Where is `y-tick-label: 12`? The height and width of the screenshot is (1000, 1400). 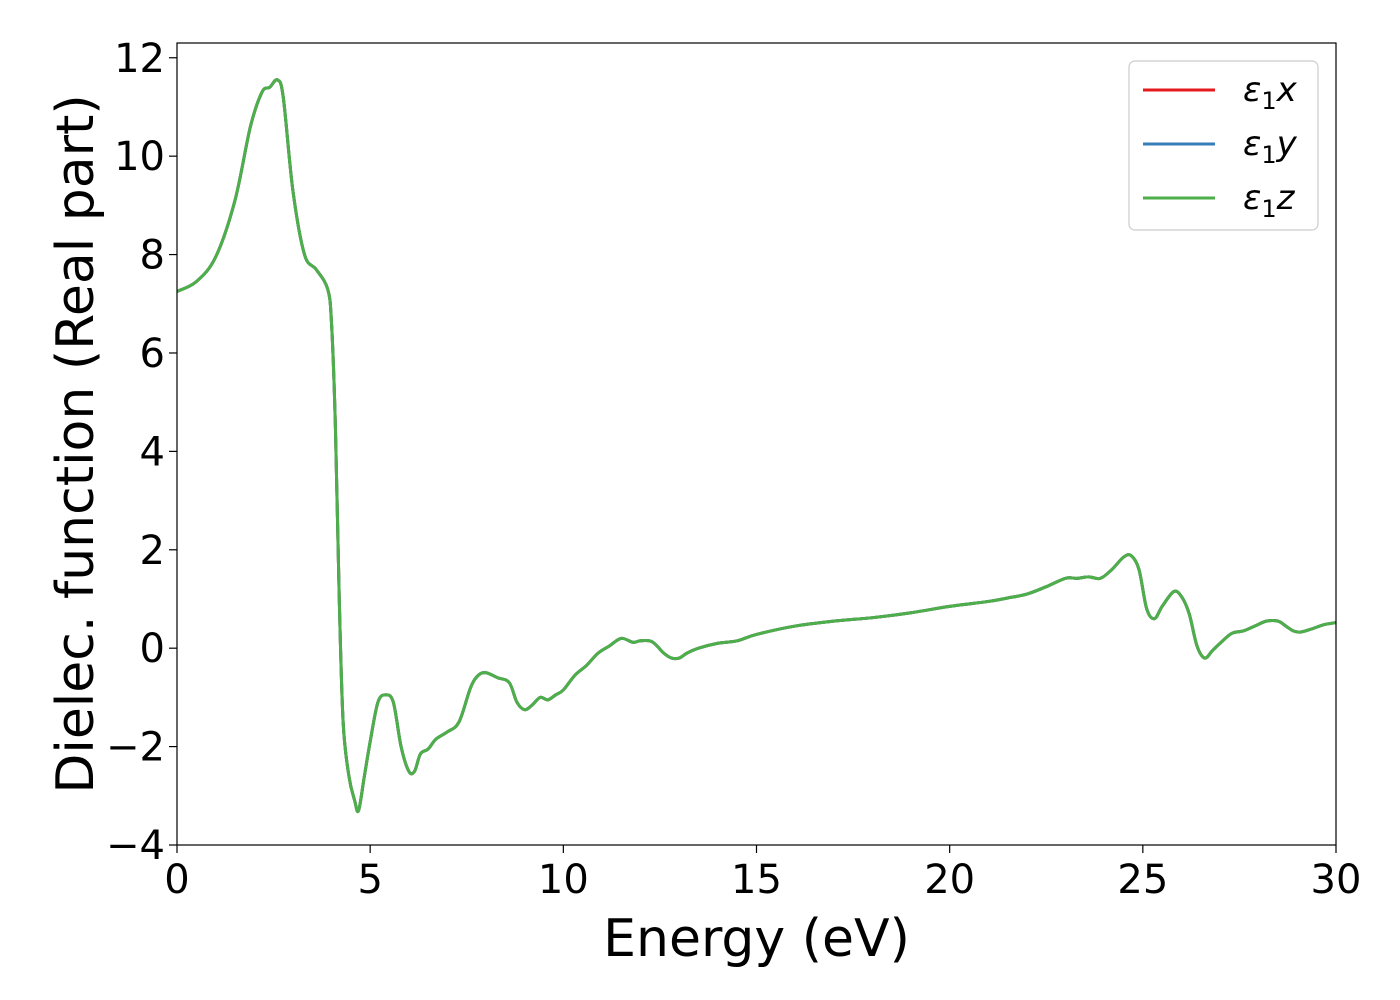 y-tick-label: 12 is located at coordinates (139, 59).